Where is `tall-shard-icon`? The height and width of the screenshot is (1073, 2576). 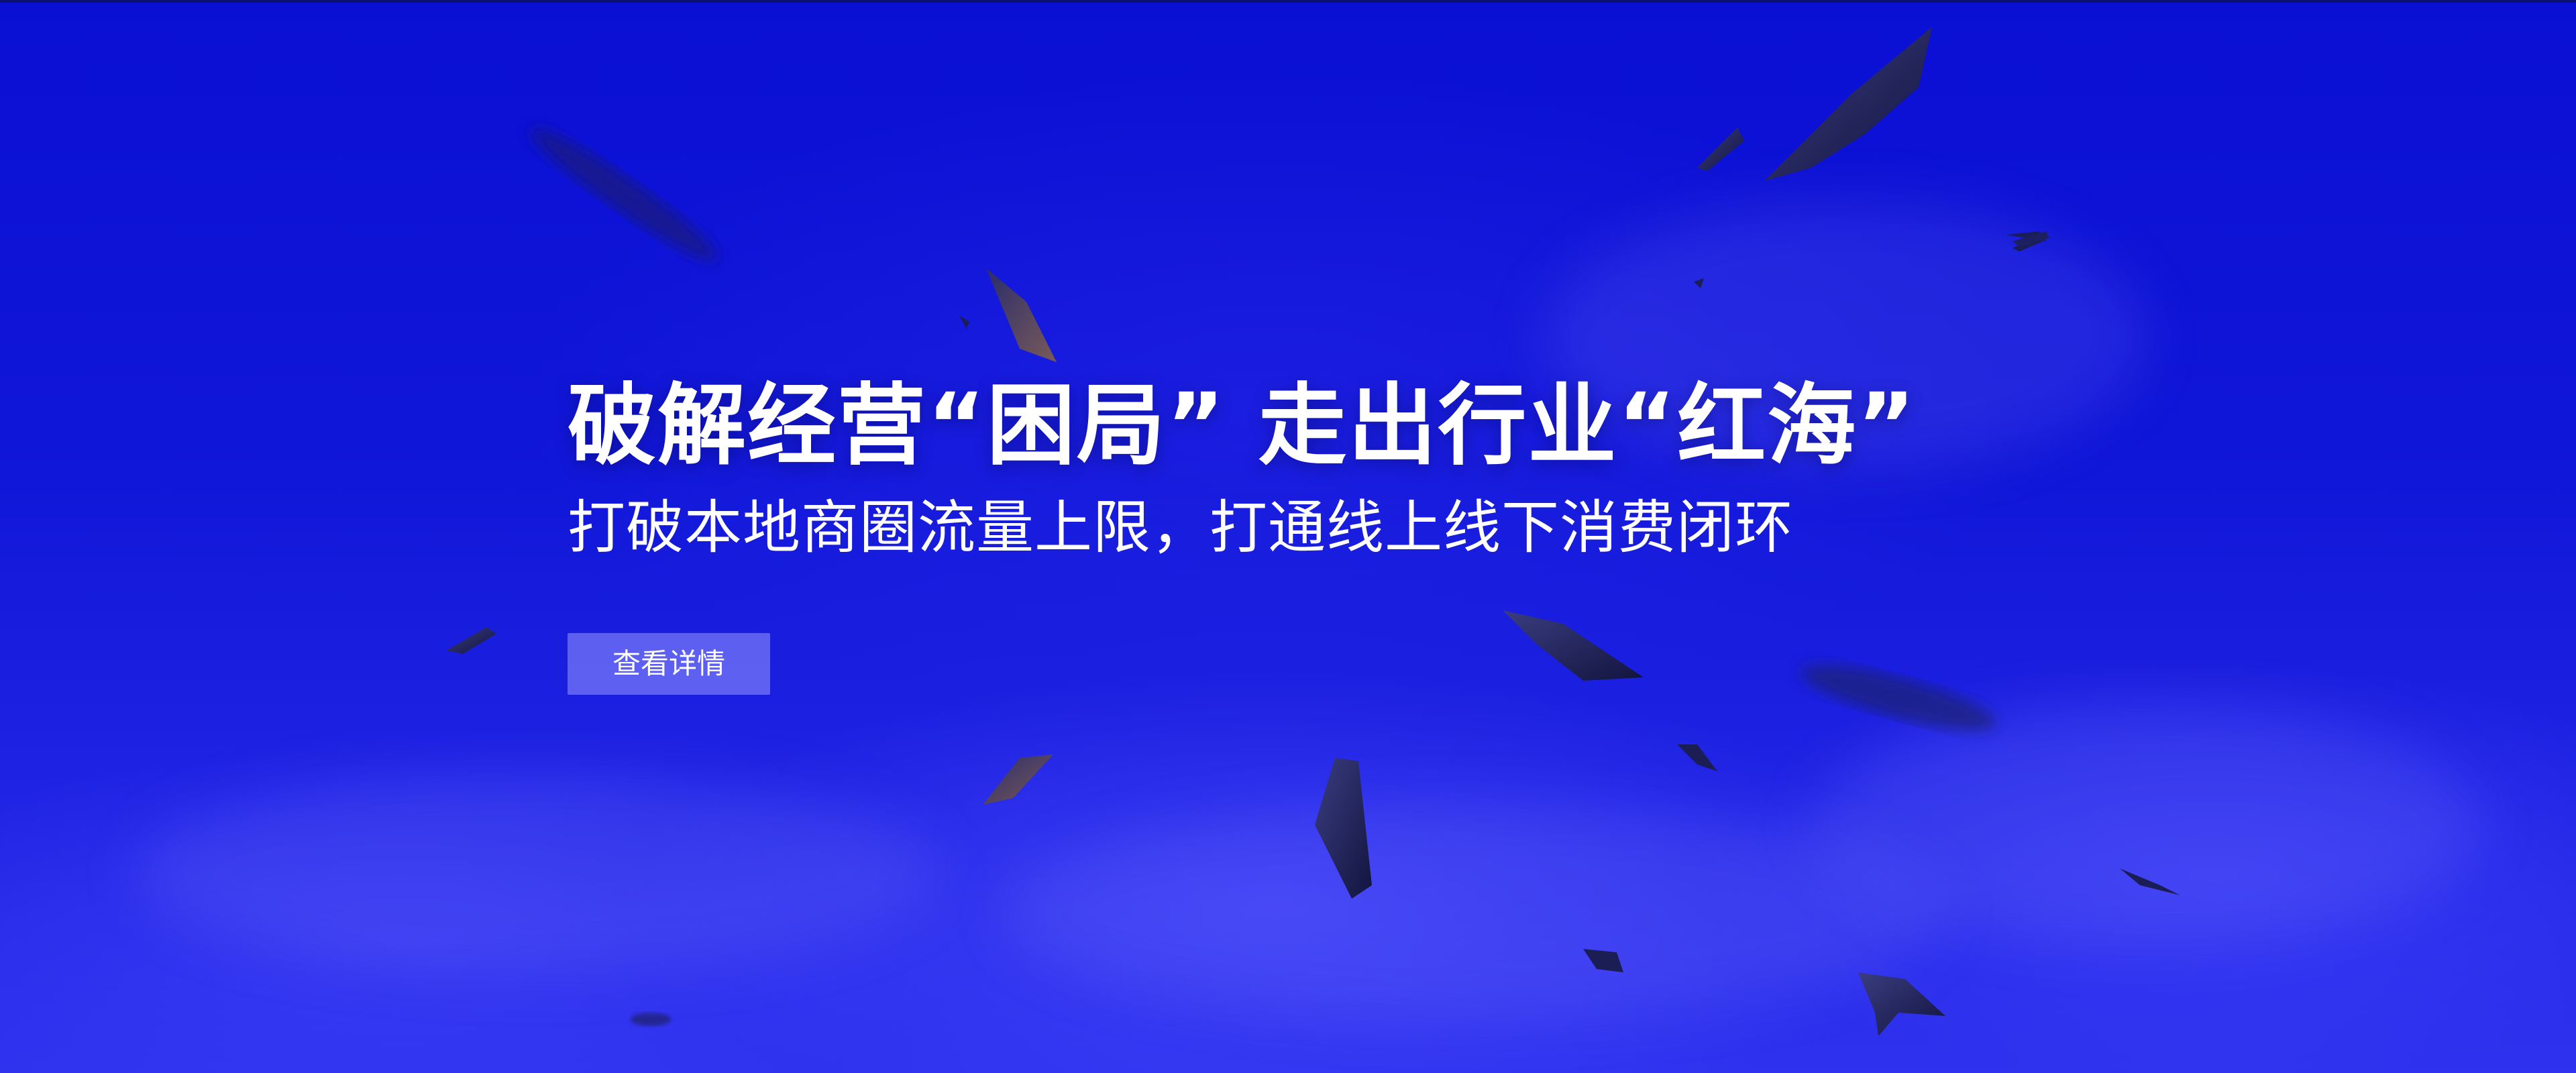 tall-shard-icon is located at coordinates (1343, 828).